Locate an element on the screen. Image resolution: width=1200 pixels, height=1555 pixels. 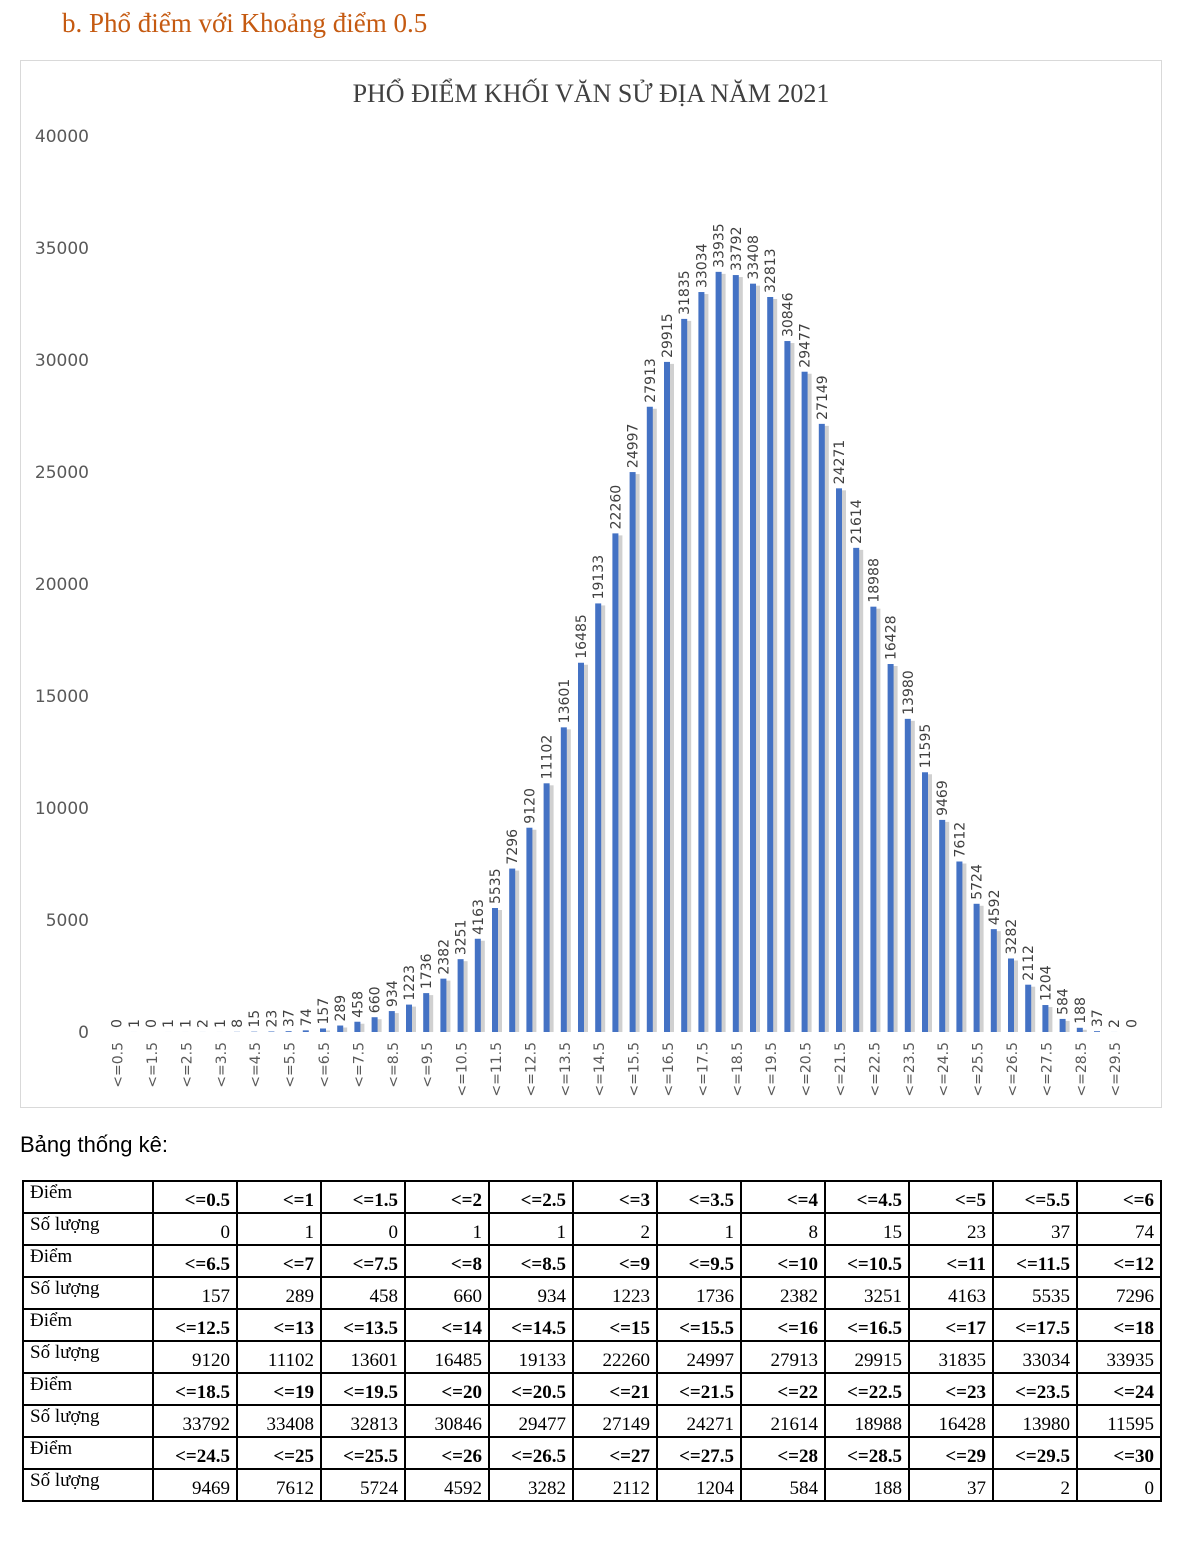
y-tick-label: 35000 is located at coordinates (62, 249).